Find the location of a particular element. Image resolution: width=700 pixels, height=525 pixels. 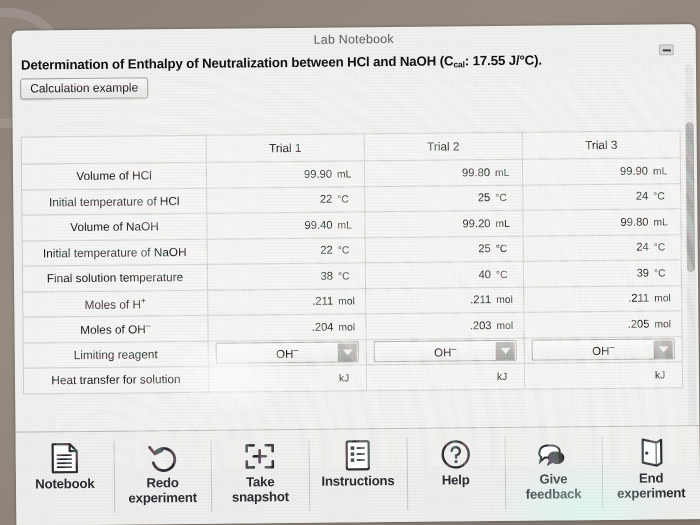

cell-value: 24 is located at coordinates (642, 247).